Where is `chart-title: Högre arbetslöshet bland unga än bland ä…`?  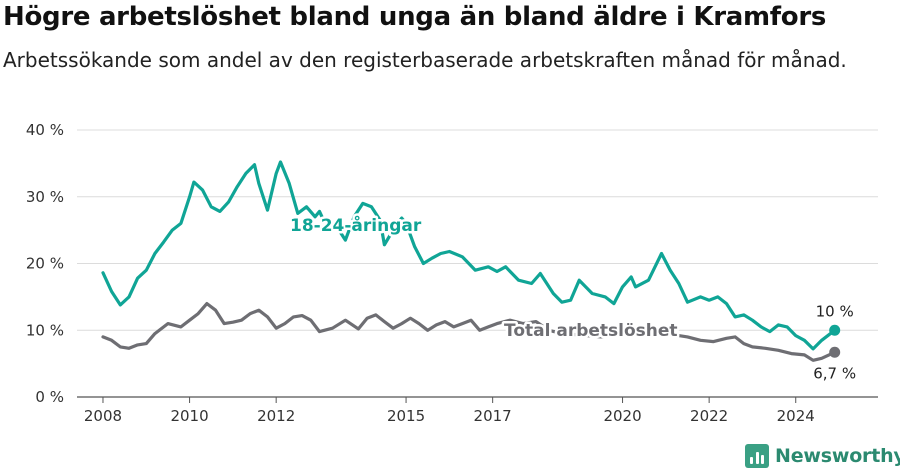 chart-title: Högre arbetslöshet bland unga än bland ä… is located at coordinates (415, 17).